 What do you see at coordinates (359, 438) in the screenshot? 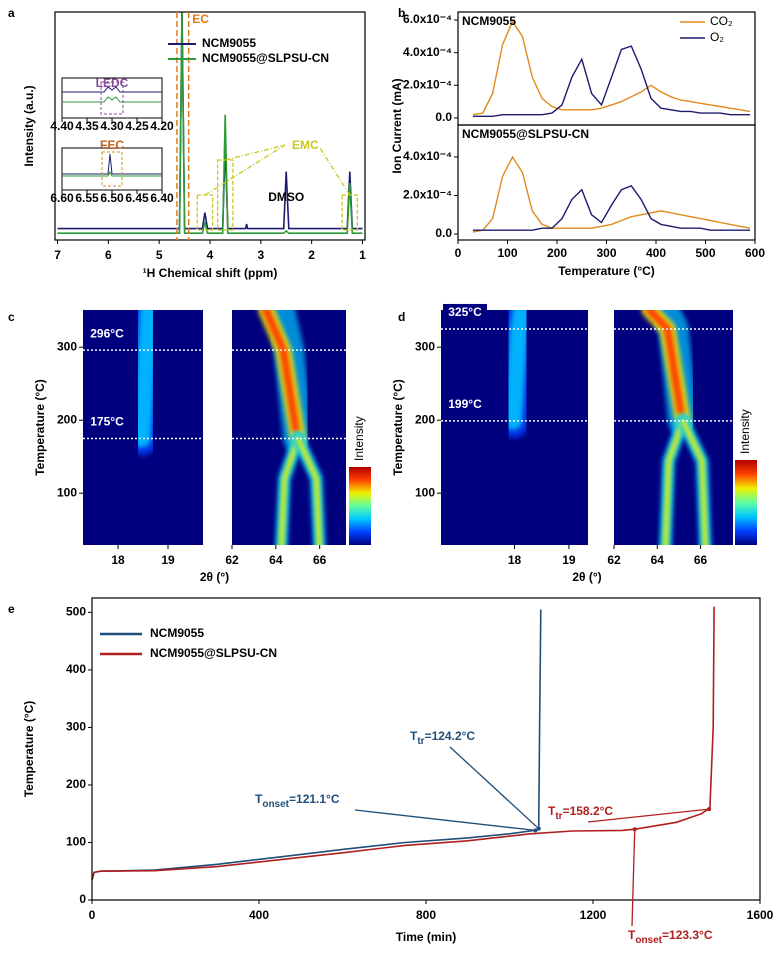
I see `colorbar-label: Intensity` at bounding box center [359, 438].